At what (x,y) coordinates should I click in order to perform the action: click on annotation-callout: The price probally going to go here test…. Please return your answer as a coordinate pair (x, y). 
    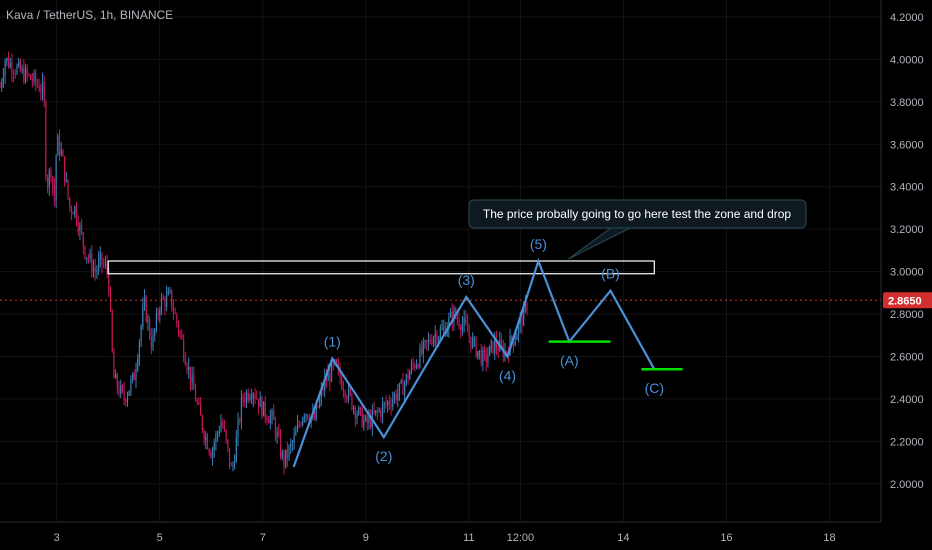
    Looking at the image, I should click on (637, 229).